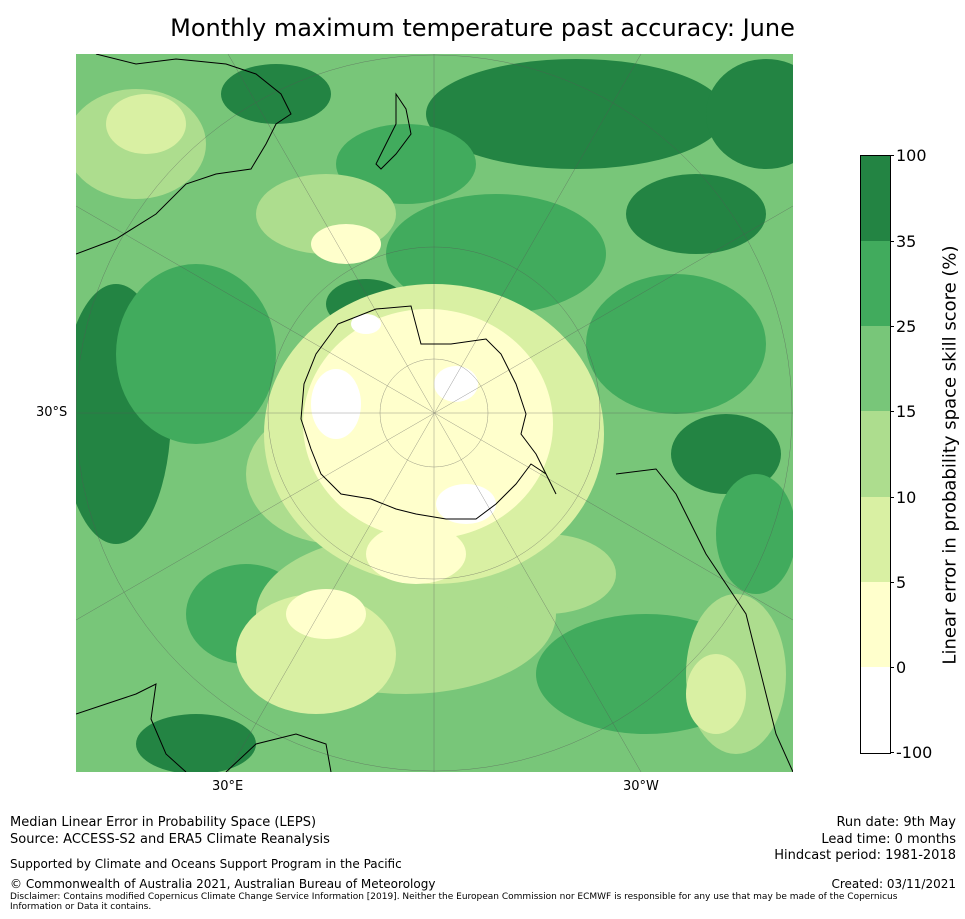  What do you see at coordinates (906, 411) in the screenshot?
I see `colorbar-tick-label: 15` at bounding box center [906, 411].